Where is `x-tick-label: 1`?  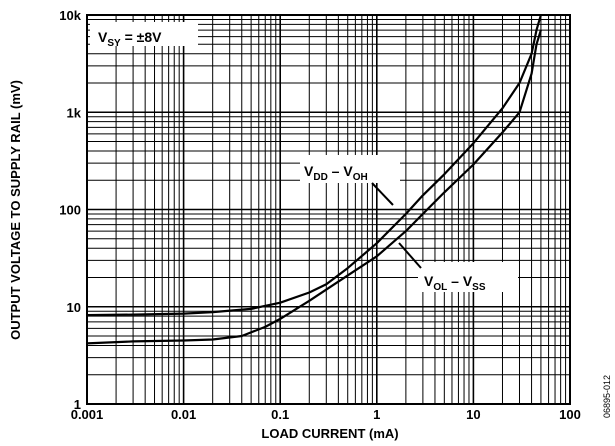 x-tick-label: 1 is located at coordinates (376, 414).